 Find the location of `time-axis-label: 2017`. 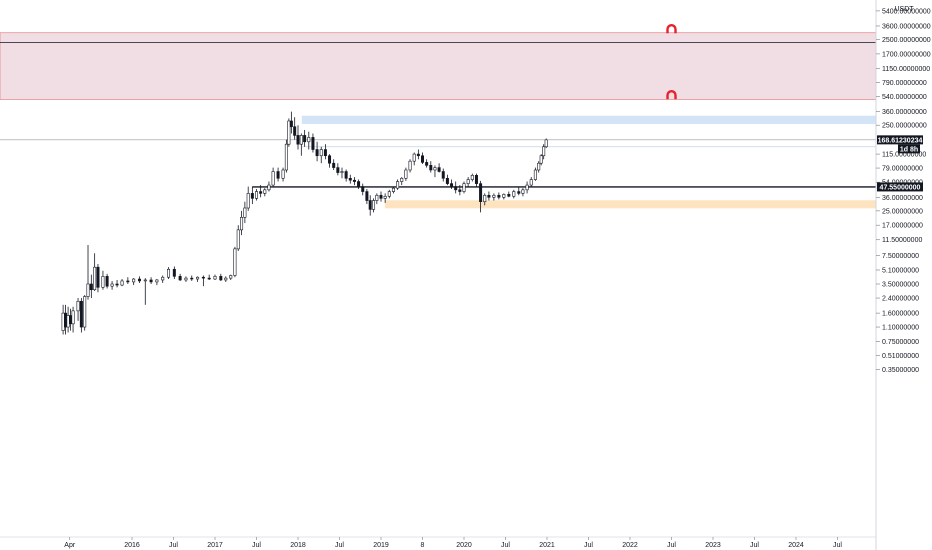

time-axis-label: 2017 is located at coordinates (215, 545).